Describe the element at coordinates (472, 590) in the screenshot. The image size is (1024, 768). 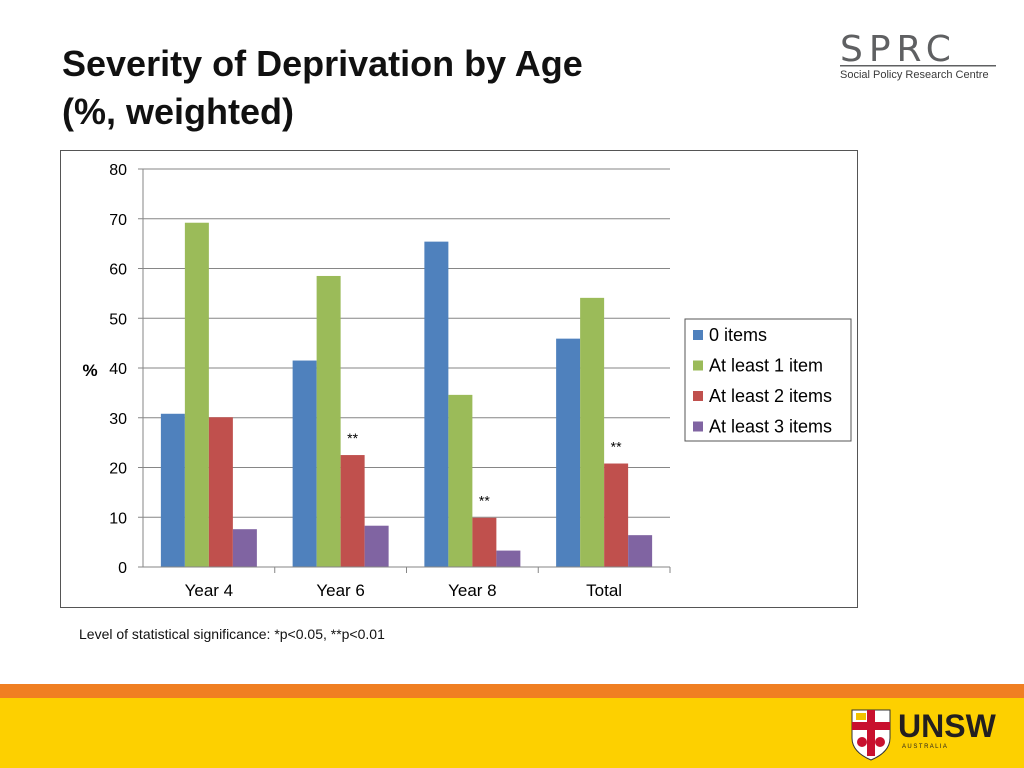
I see `x-tick-label: Year 8` at that location.